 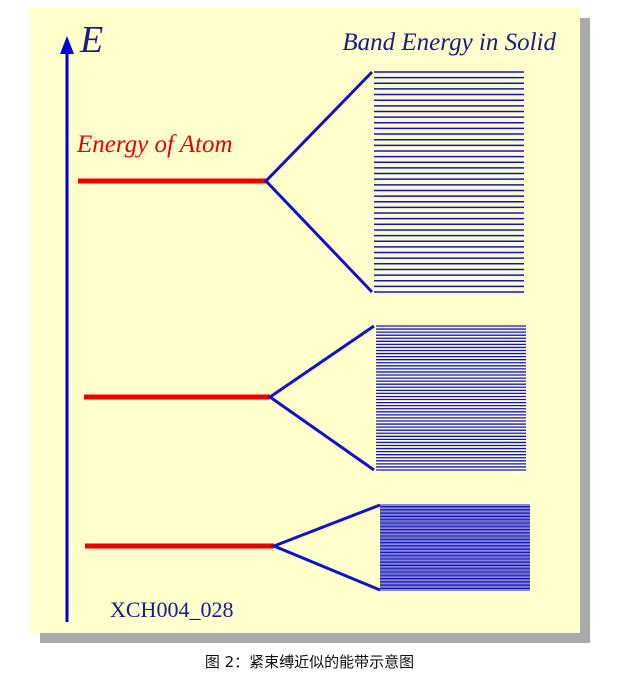 What do you see at coordinates (171, 609) in the screenshot?
I see `figure-id-label: XCH004_028` at bounding box center [171, 609].